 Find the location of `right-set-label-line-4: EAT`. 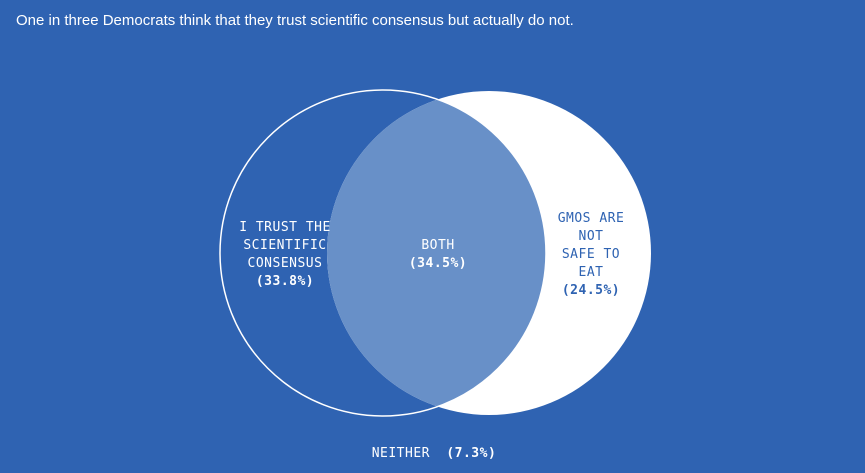

right-set-label-line-4: EAT is located at coordinates (591, 272).